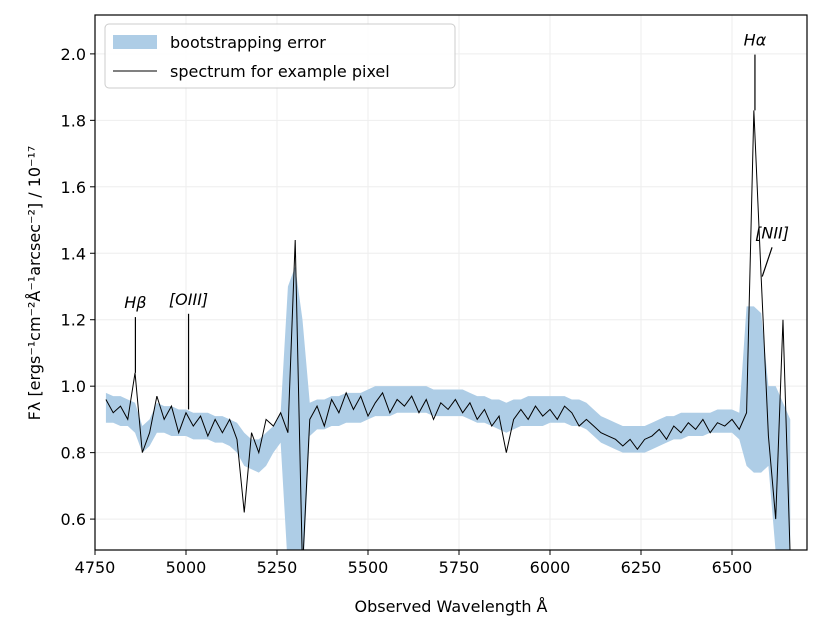 The image size is (831, 639). I want to click on x-tick-label: 5500, so click(368, 567).